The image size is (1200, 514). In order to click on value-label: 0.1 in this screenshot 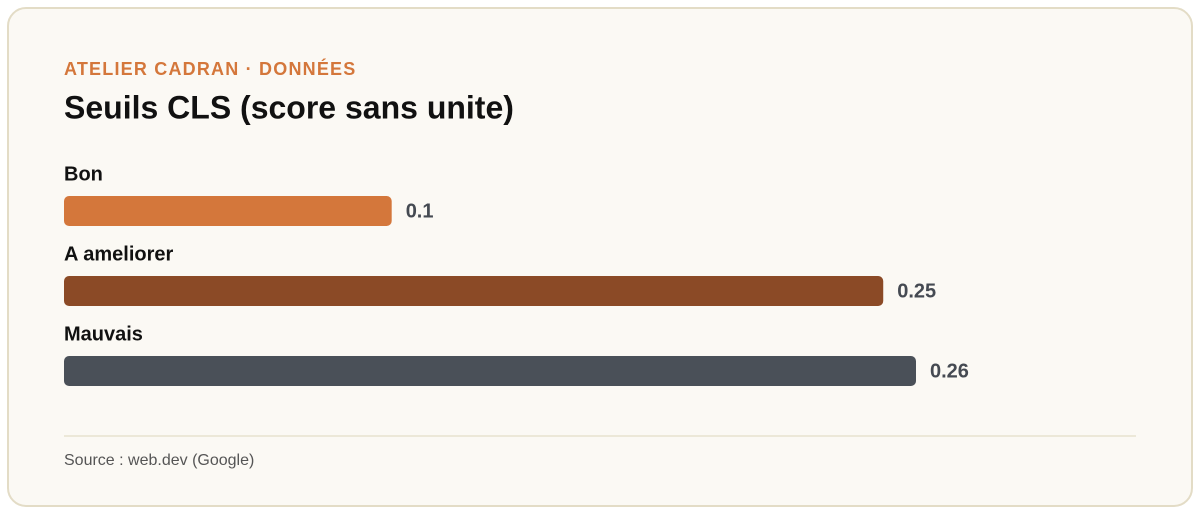, I will do `click(420, 211)`.